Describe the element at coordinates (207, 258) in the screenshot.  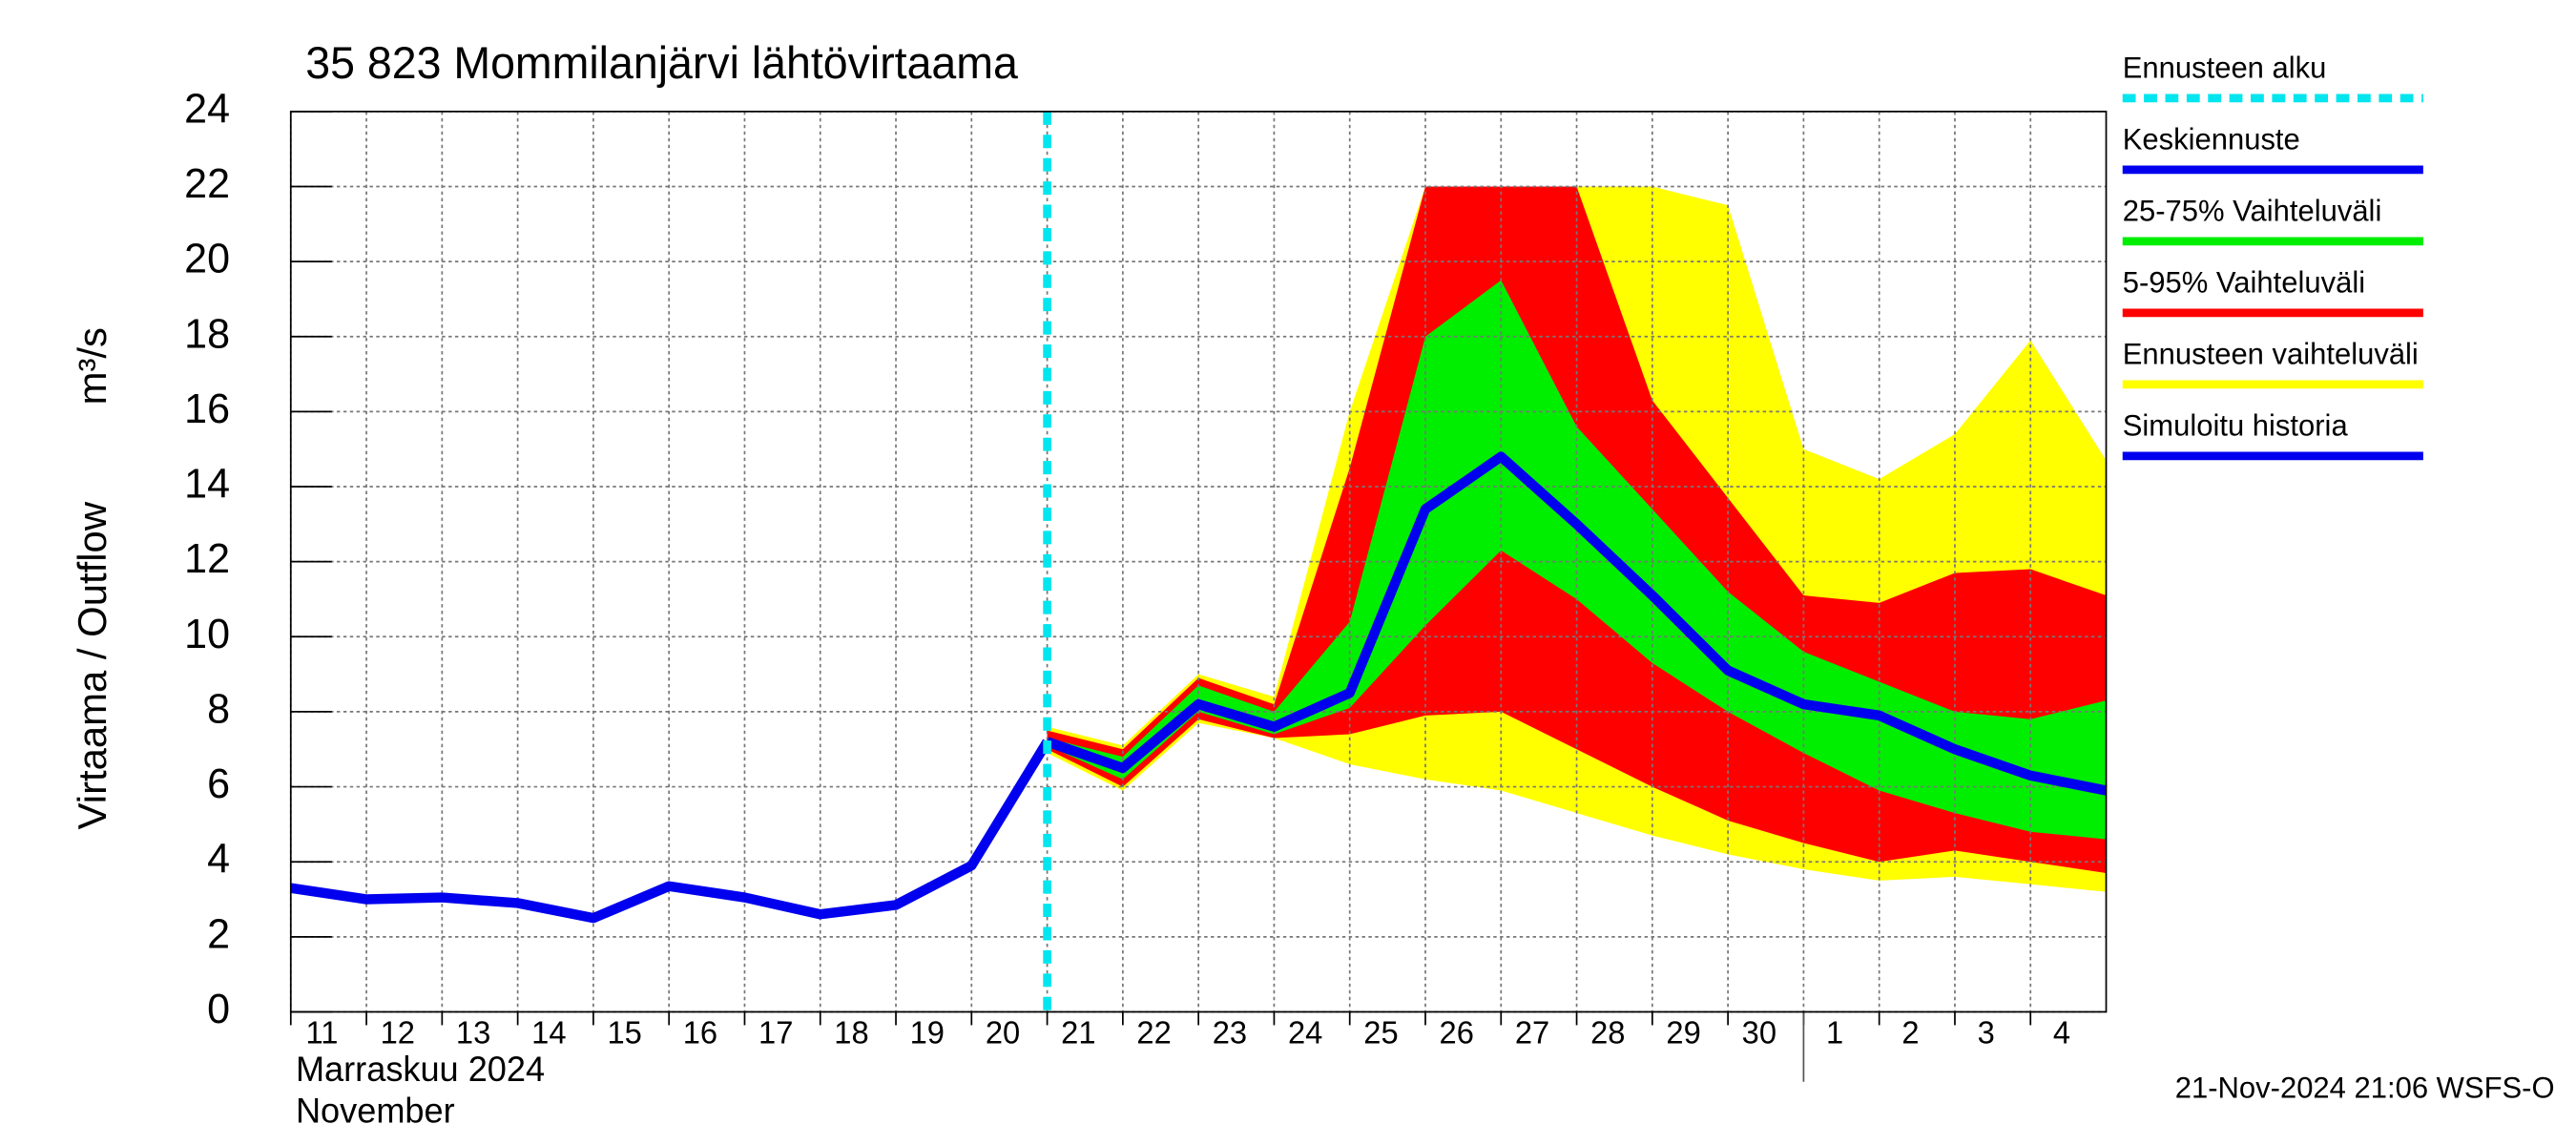
I see `y-tick-label: 20` at that location.